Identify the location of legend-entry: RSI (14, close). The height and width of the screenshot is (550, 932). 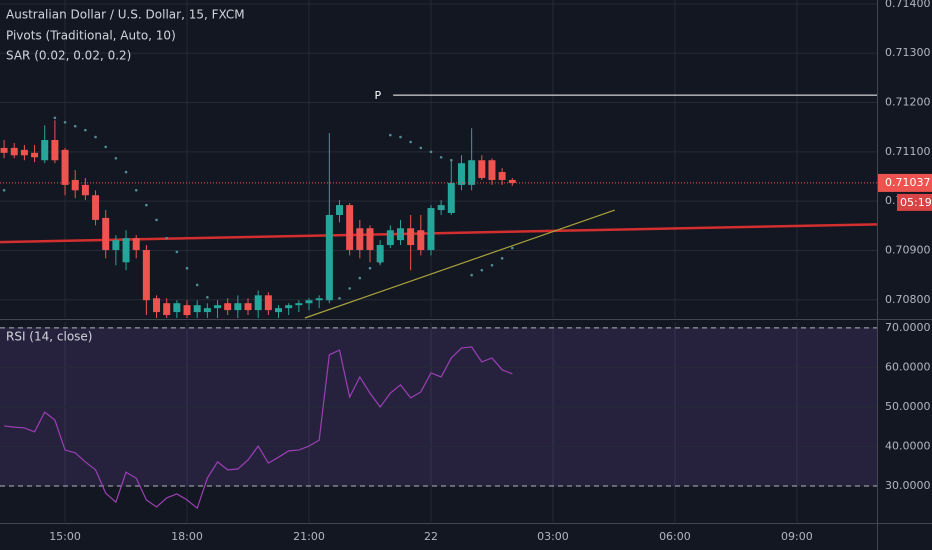
(49, 337).